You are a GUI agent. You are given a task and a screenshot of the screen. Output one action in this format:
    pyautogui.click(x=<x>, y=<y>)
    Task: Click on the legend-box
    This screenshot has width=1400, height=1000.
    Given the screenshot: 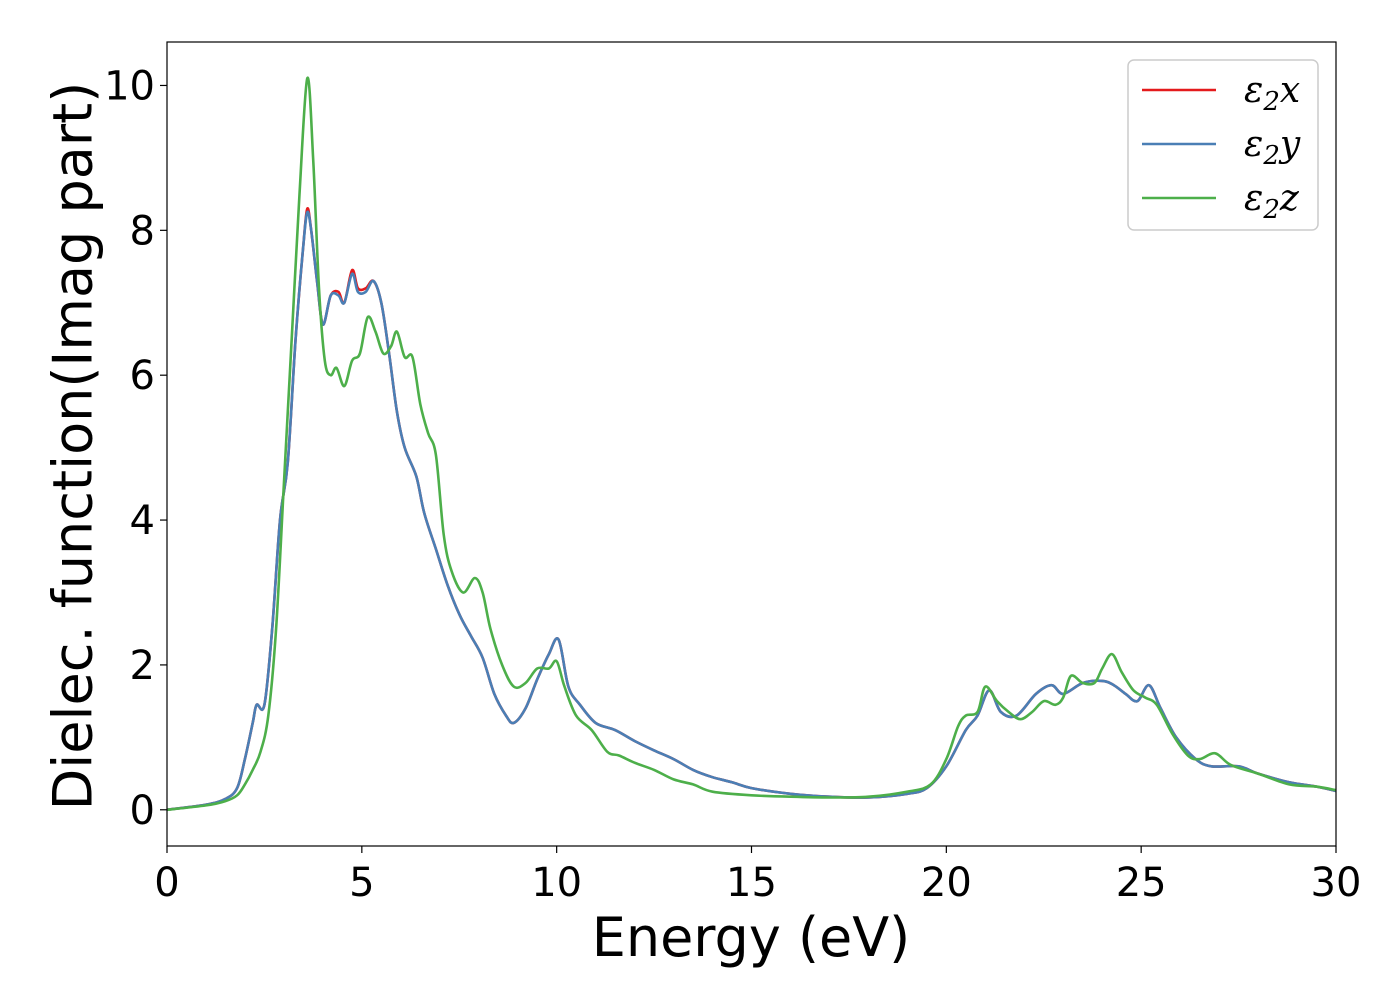 What is the action you would take?
    pyautogui.click(x=1223, y=145)
    